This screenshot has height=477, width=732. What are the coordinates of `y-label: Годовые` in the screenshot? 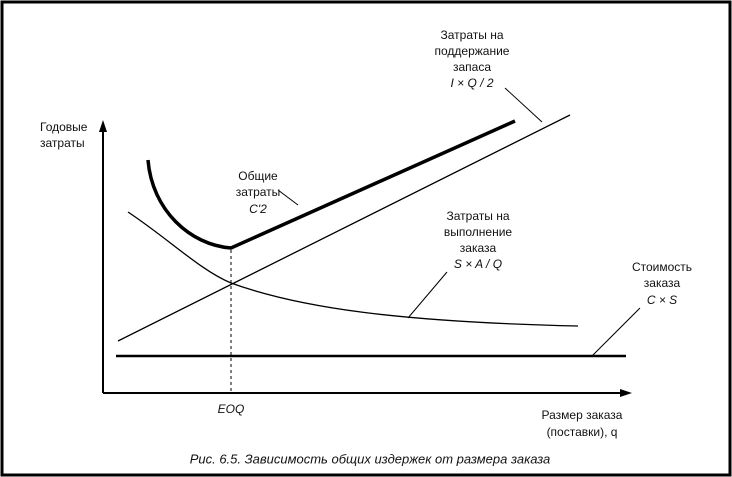 It's located at (64, 127).